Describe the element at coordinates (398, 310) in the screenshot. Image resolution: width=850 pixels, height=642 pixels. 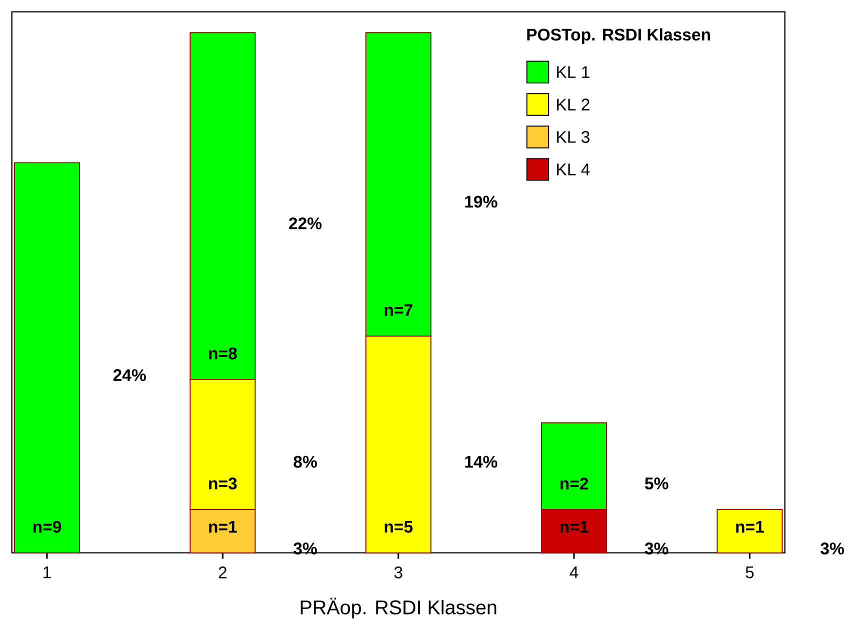
I see `data-label: n=7` at that location.